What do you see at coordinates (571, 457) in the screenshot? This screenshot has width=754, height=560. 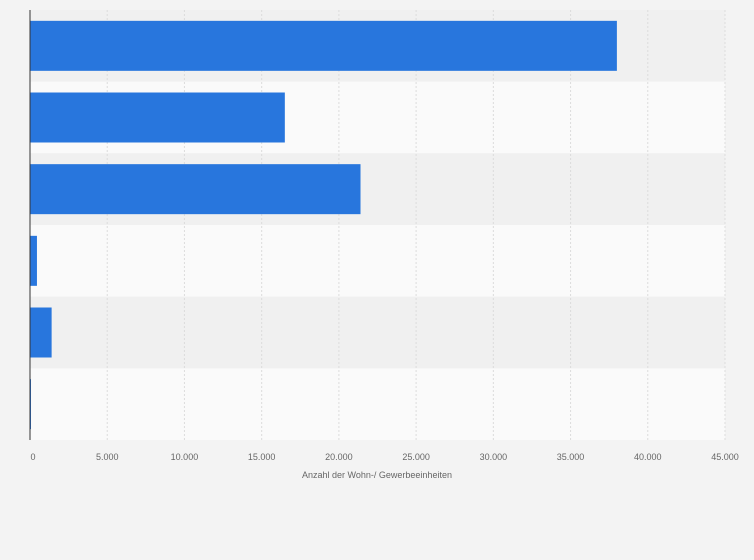 I see `x-tick-label: 35.000` at bounding box center [571, 457].